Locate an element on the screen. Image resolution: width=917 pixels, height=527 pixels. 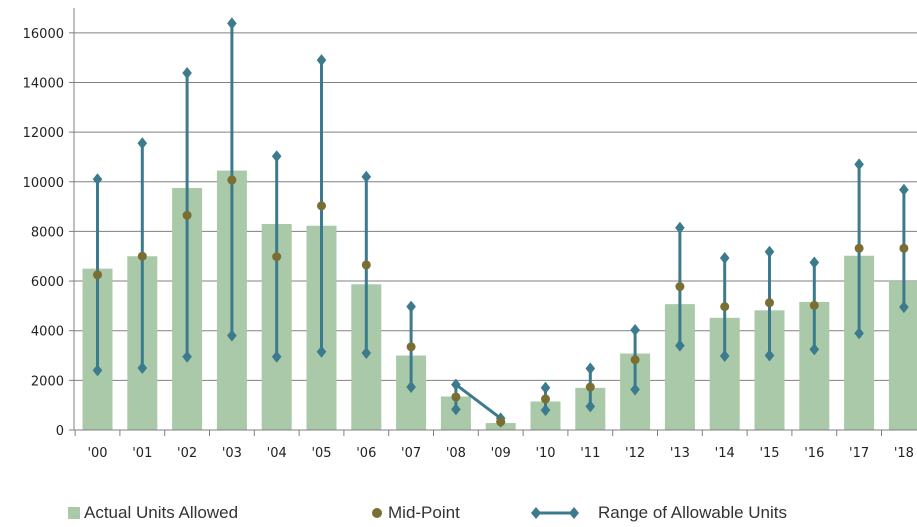
x-tick-label: '14 is located at coordinates (725, 453).